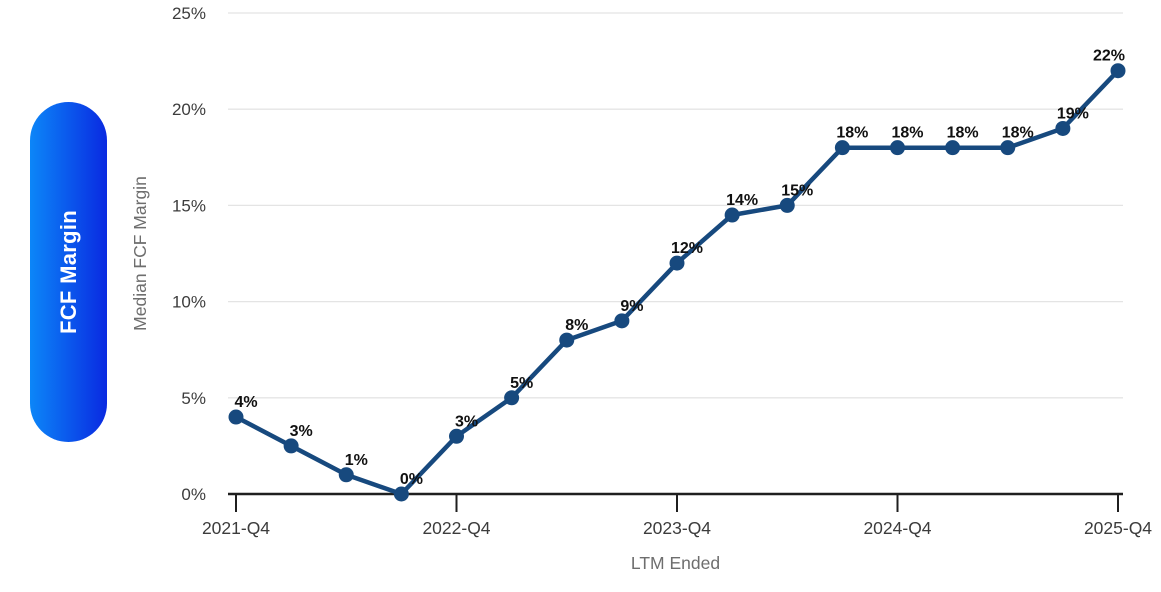 The width and height of the screenshot is (1161, 592). Describe the element at coordinates (576, 325) in the screenshot. I see `data-point-label: 8%` at that location.